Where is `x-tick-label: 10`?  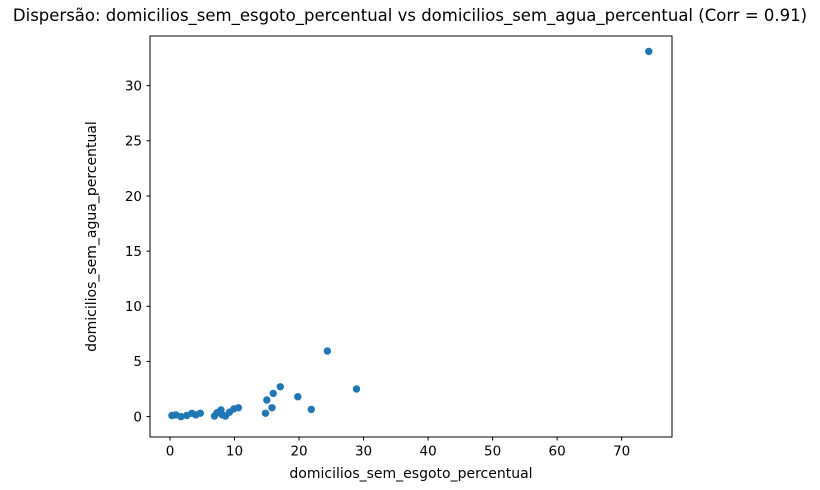 x-tick-label: 10 is located at coordinates (234, 452).